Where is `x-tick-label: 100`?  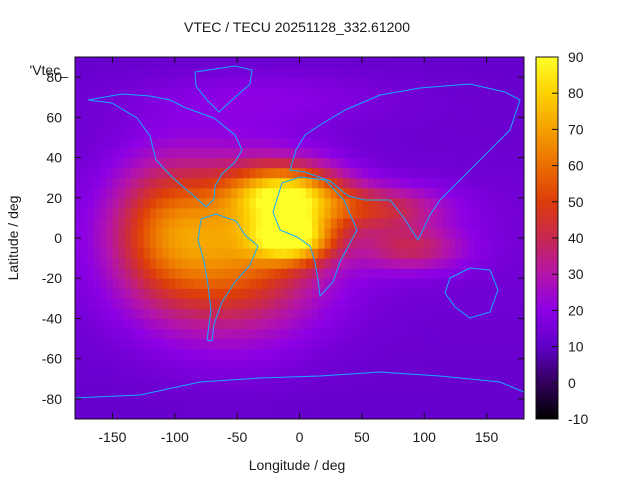
x-tick-label: 100 is located at coordinates (425, 437).